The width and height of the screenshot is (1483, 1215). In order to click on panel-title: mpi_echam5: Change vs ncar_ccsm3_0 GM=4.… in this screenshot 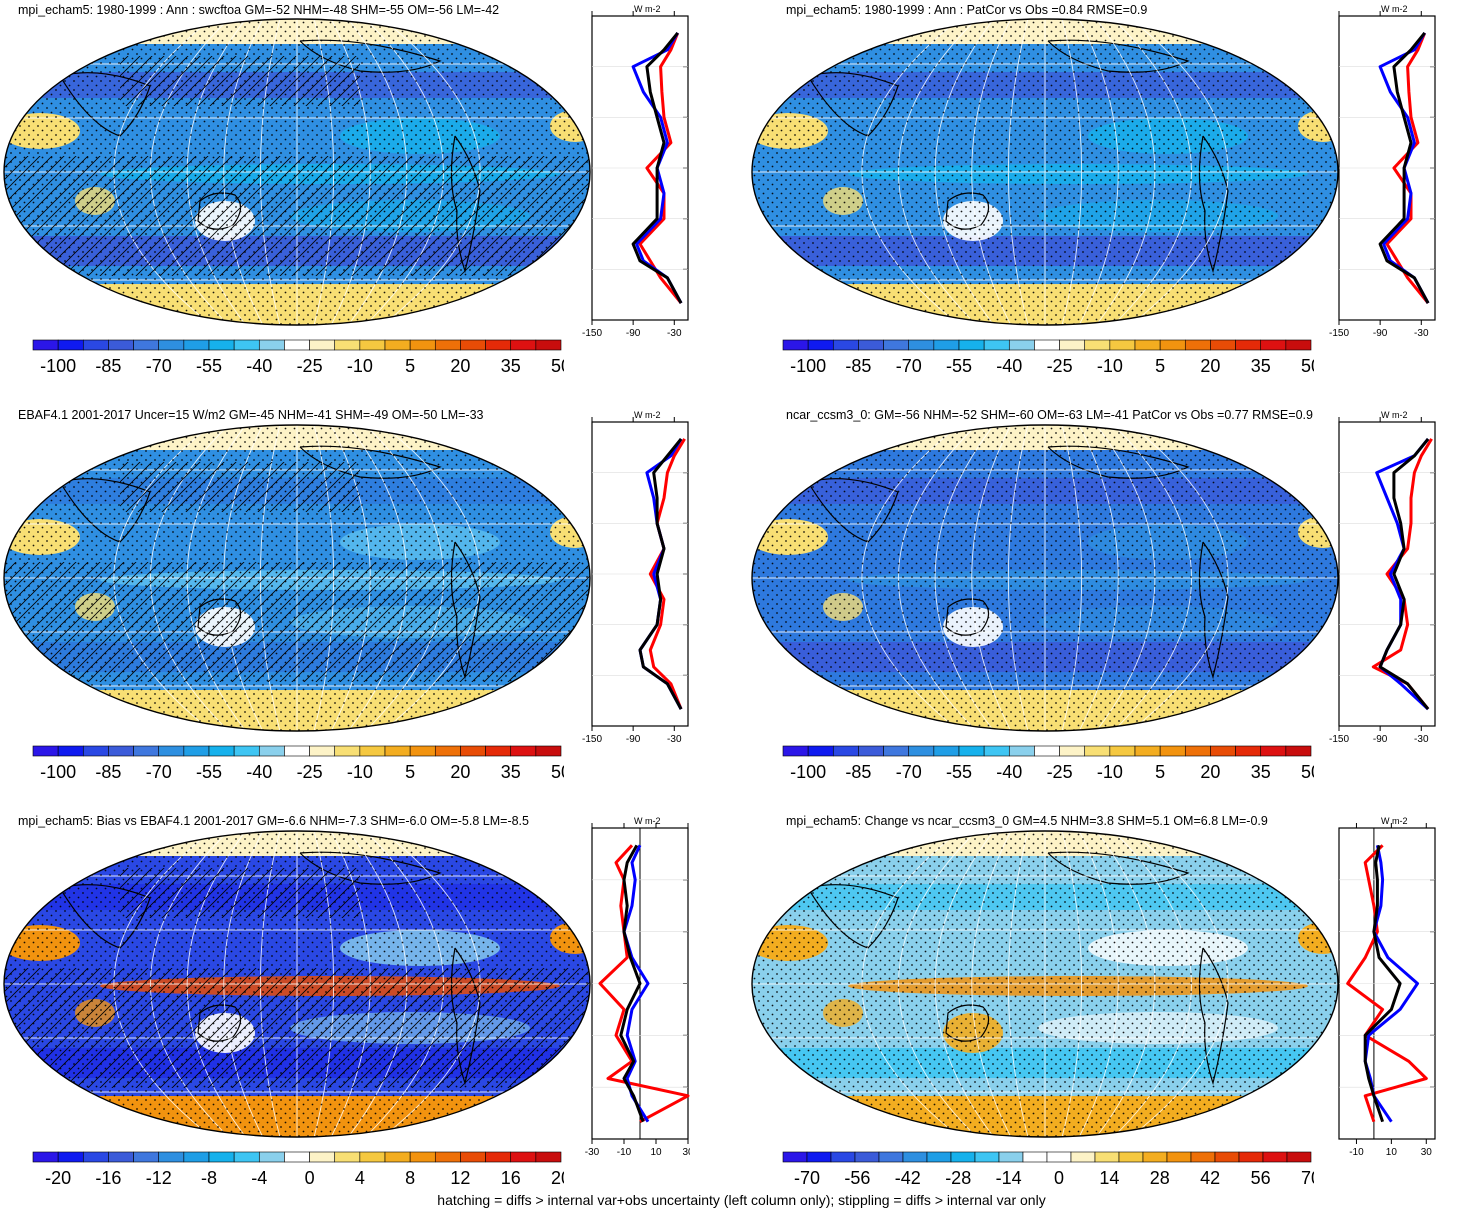, I will do `click(1027, 821)`.